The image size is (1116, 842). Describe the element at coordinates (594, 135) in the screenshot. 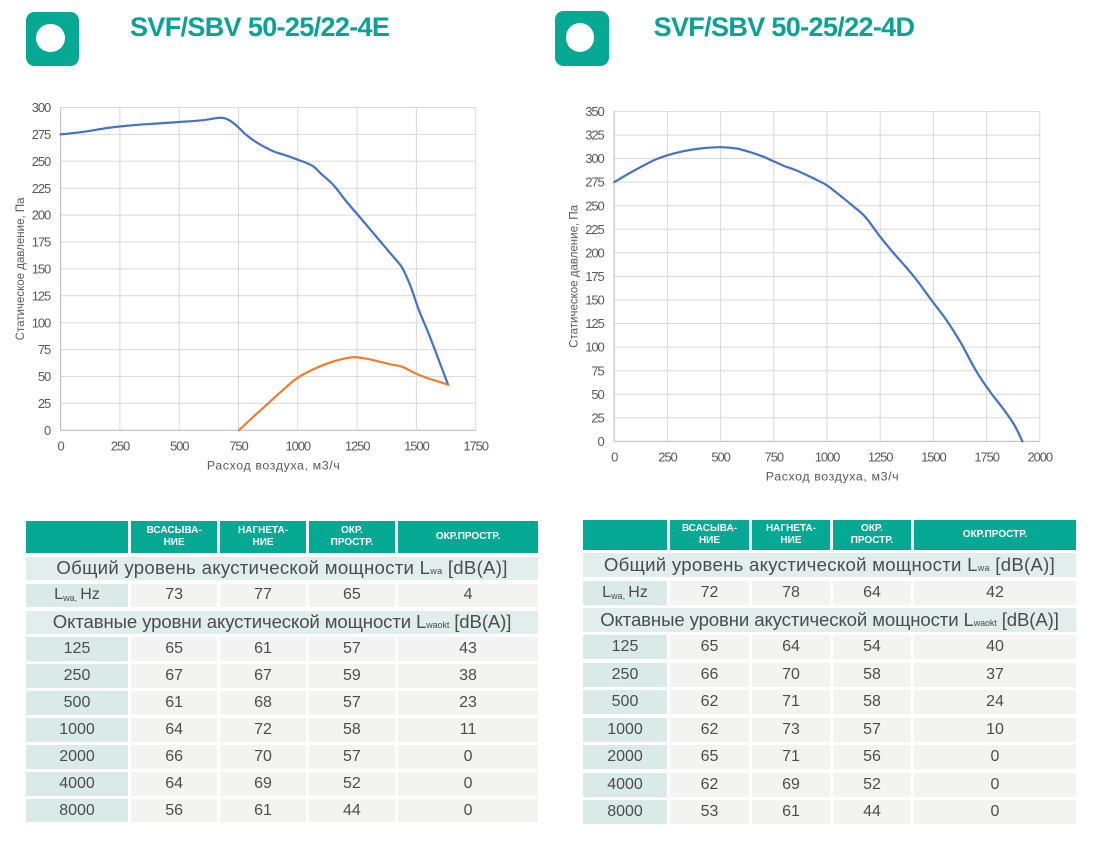

I see `svg-text: 325` at that location.